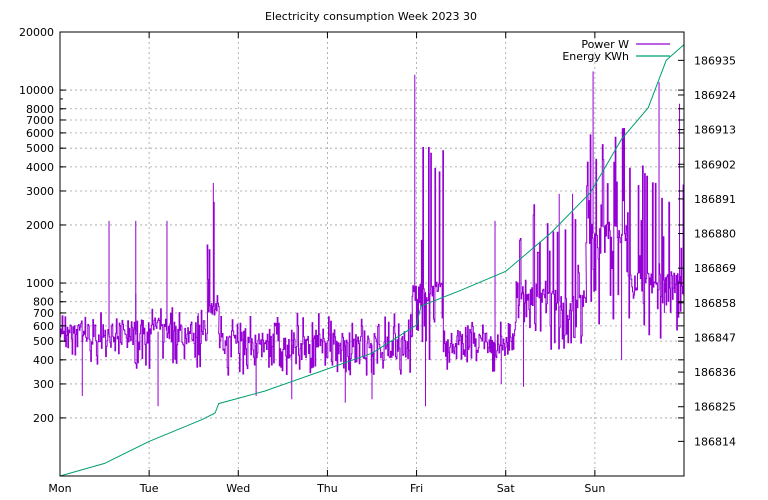  I want to click on y2-tick-label: 186814, so click(715, 441).